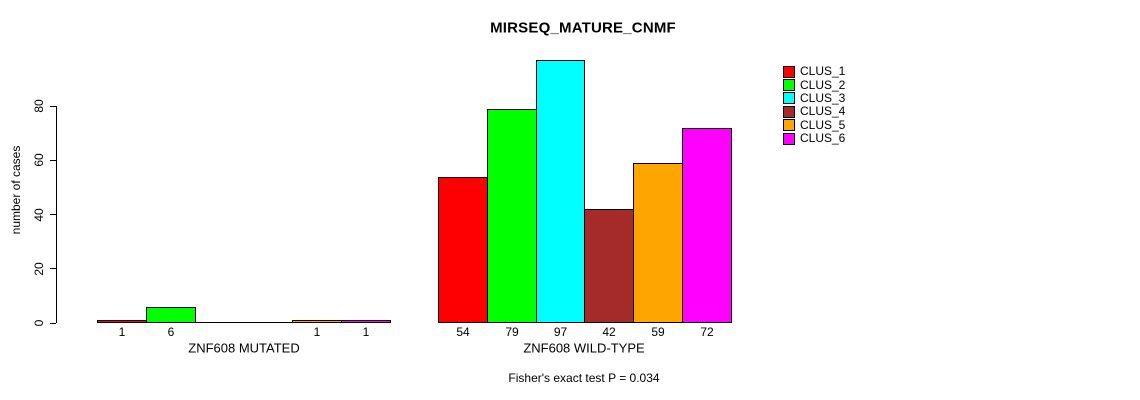 This screenshot has width=1140, height=400. I want to click on bar-value-label: 72, so click(707, 332).